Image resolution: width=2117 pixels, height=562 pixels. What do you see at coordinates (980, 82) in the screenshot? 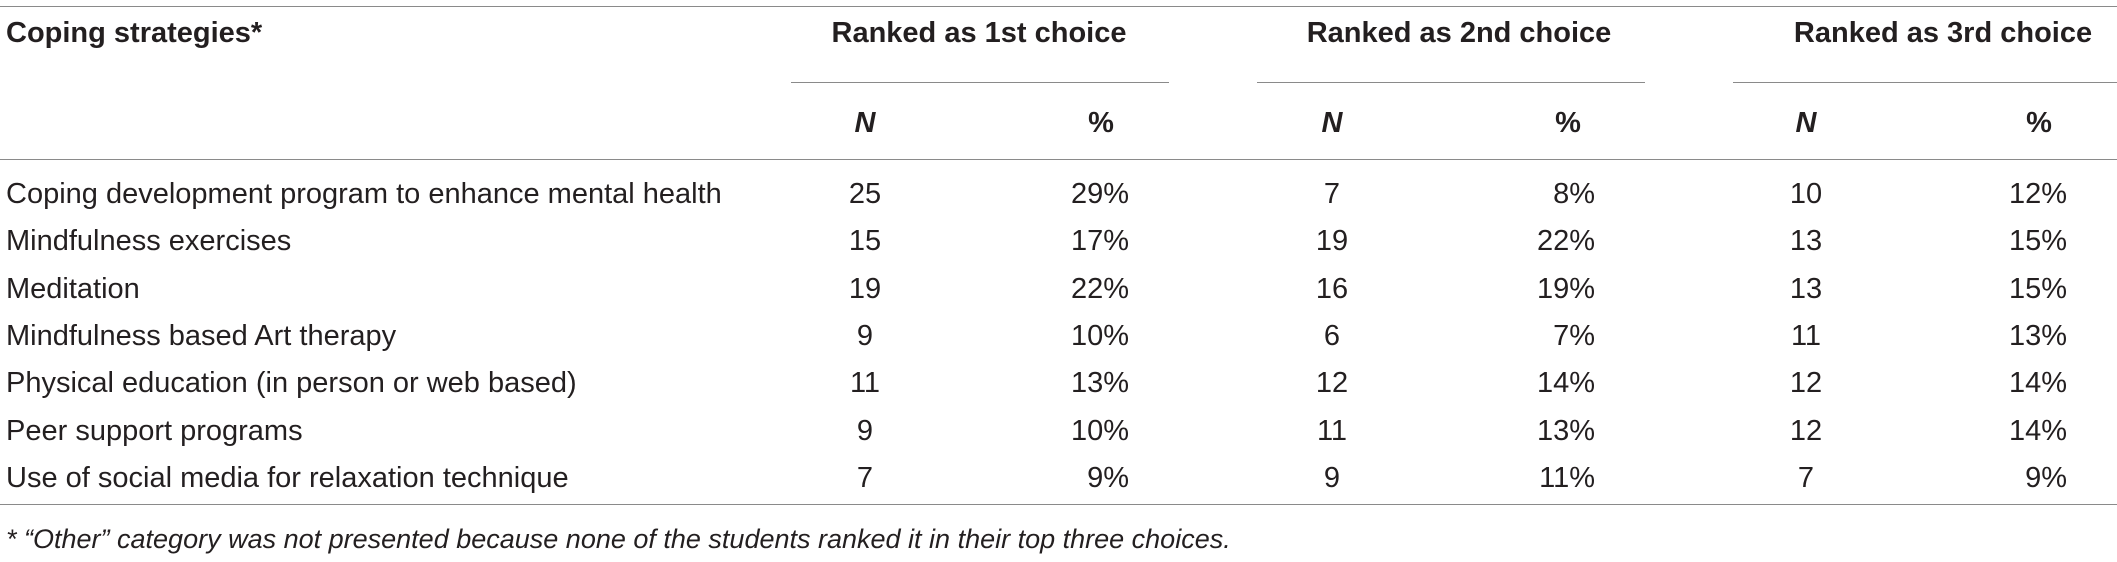
I see `group-rule-1st` at bounding box center [980, 82].